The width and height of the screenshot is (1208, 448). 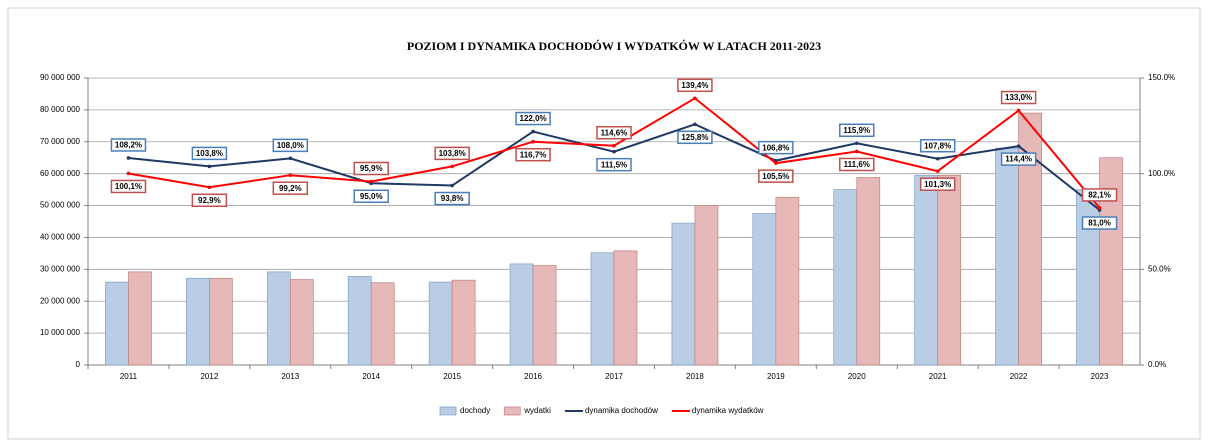 I want to click on data-label: 95,0%, so click(x=371, y=196).